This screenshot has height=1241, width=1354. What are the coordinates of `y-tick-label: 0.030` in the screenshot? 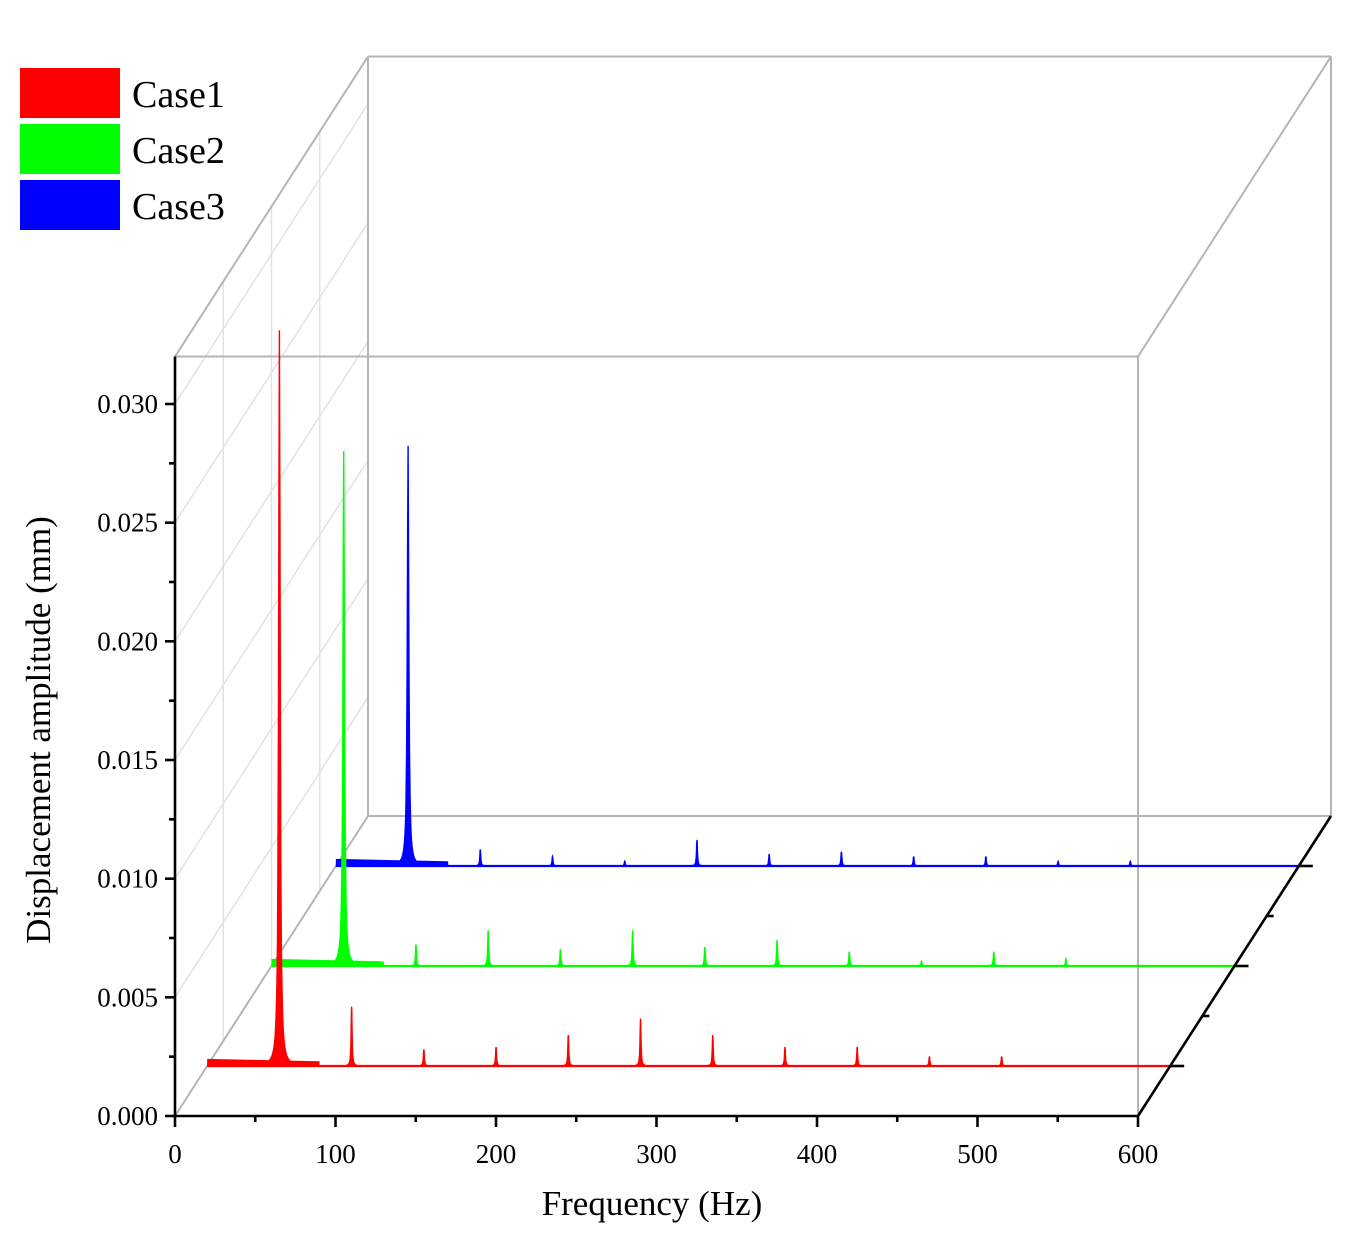 It's located at (127, 404).